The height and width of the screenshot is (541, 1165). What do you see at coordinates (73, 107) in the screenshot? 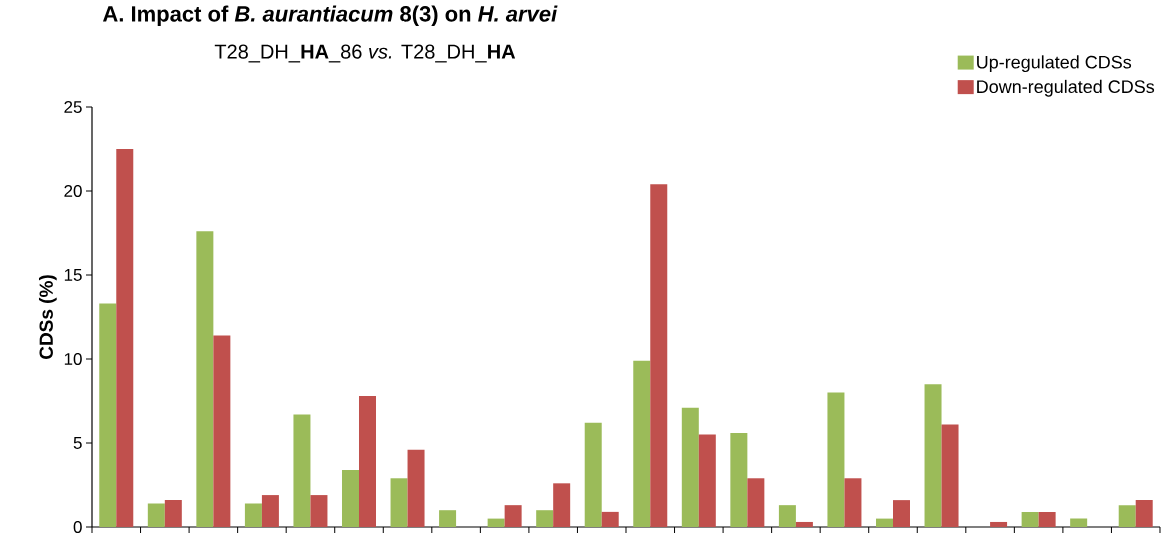
I see `y-tick-label: 25` at bounding box center [73, 107].